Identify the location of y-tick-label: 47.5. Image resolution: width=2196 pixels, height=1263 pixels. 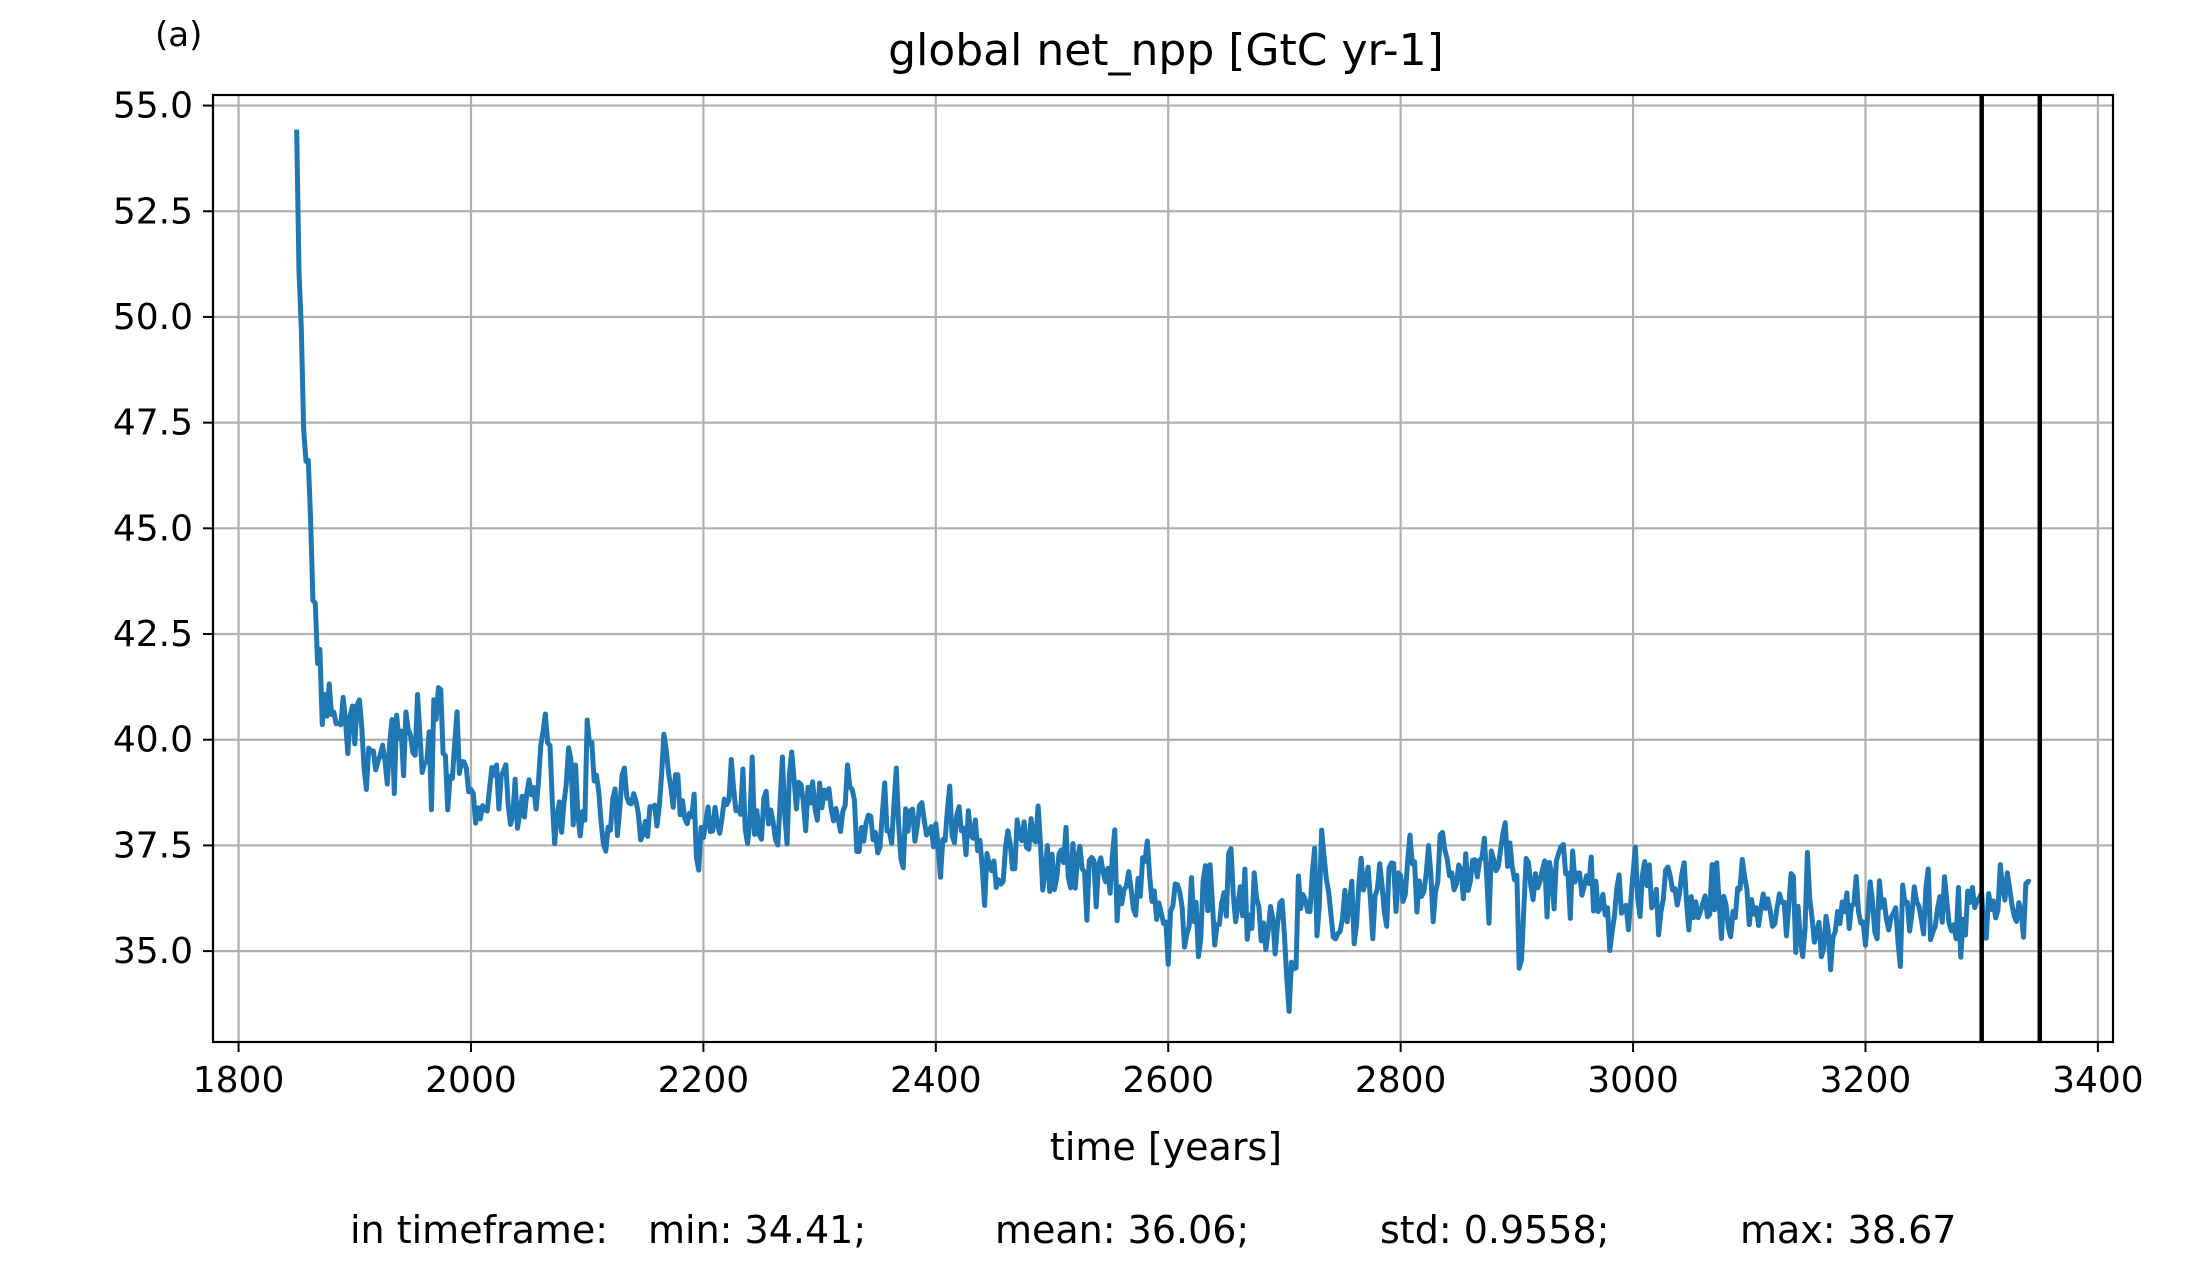
(153, 423).